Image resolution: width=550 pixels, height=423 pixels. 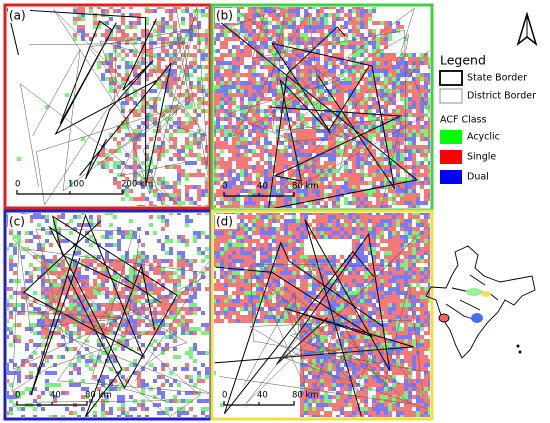 I want to click on district-border, so click(x=111, y=127).